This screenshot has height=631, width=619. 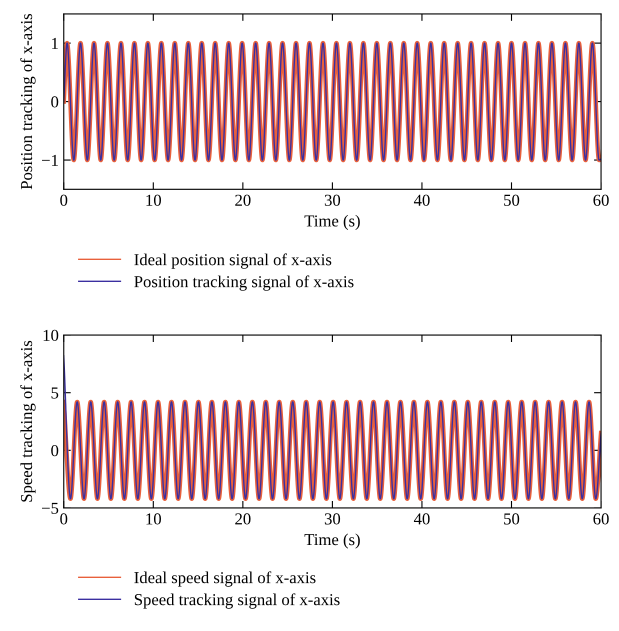 What do you see at coordinates (50, 508) in the screenshot?
I see `y-tick-label: −5` at bounding box center [50, 508].